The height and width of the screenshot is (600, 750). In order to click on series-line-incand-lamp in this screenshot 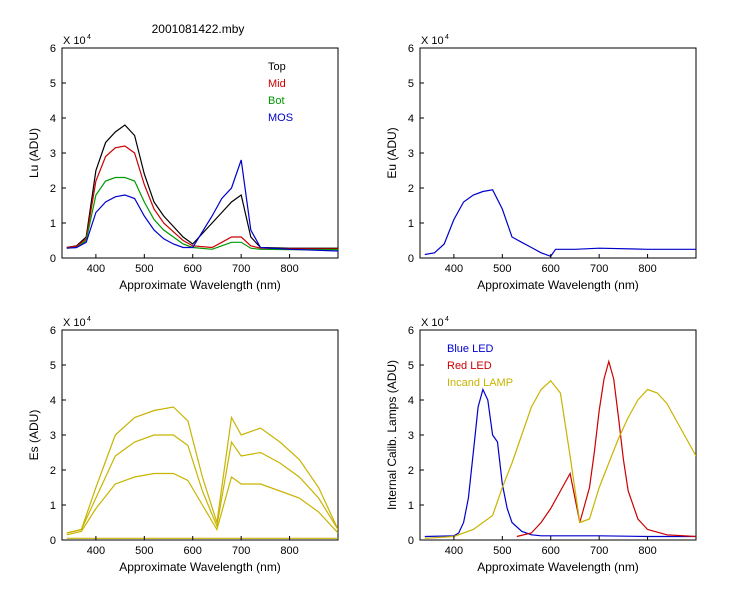, I will do `click(560, 459)`.